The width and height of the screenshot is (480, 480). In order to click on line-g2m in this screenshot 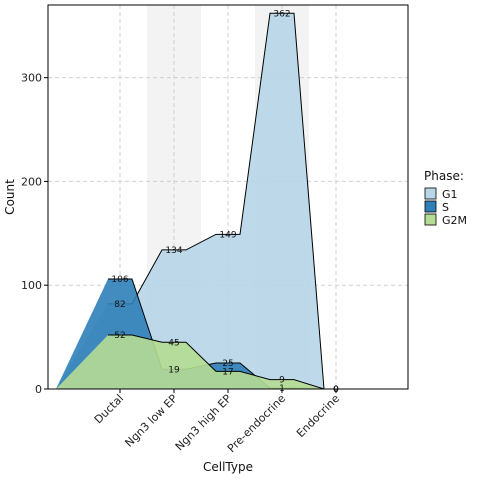, I will do `click(228, 362)`.